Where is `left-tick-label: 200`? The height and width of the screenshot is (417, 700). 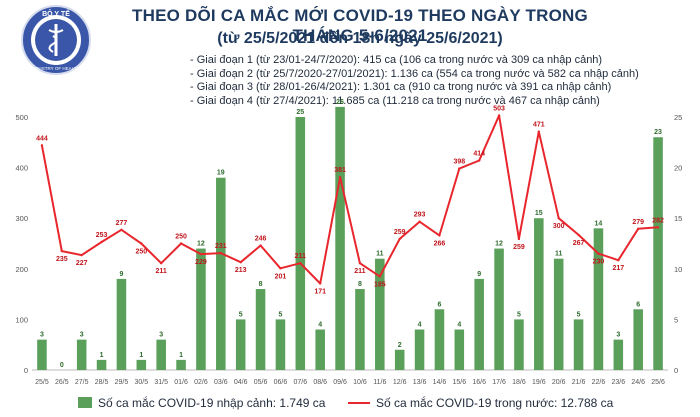
left-tick-label: 200 is located at coordinates (21, 269).